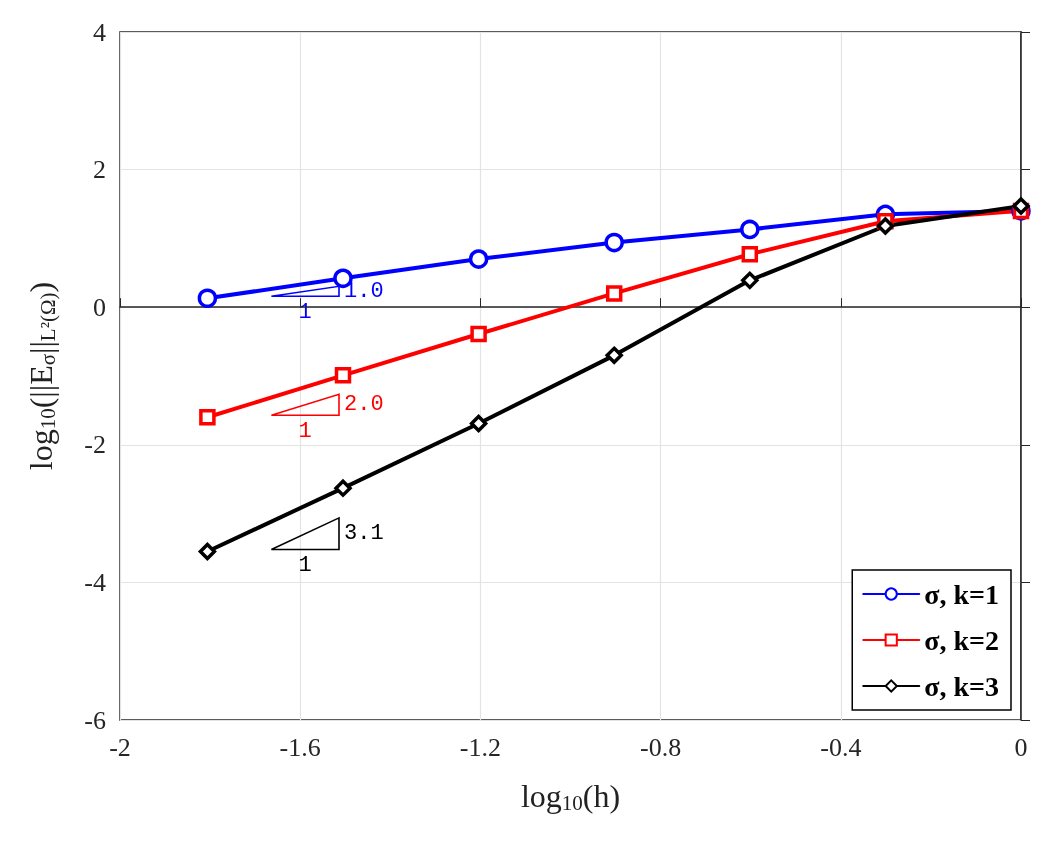  What do you see at coordinates (962, 686) in the screenshot?
I see `legend-label: σ, k=3` at bounding box center [962, 686].